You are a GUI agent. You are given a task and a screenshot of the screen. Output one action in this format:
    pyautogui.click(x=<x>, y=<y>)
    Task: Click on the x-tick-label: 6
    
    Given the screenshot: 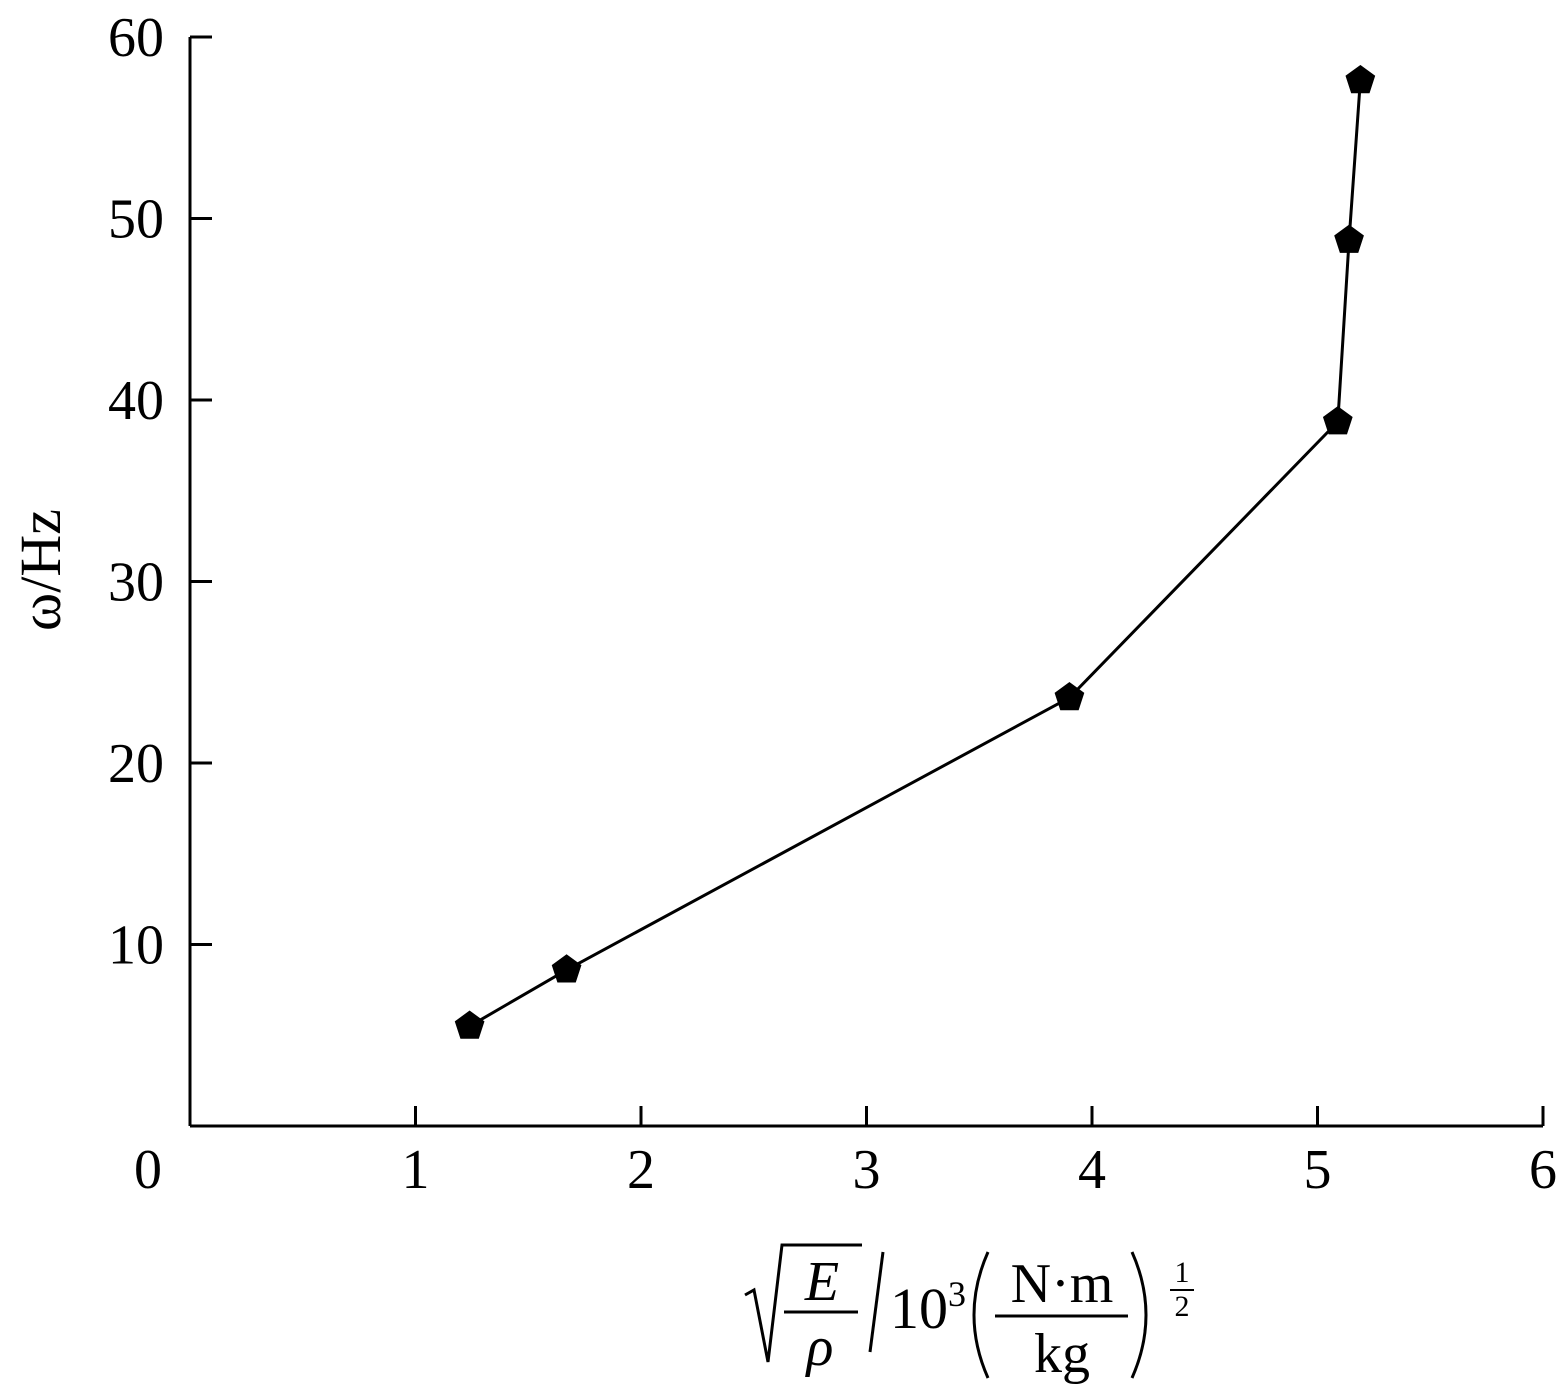 What is the action you would take?
    pyautogui.click(x=1543, y=1170)
    